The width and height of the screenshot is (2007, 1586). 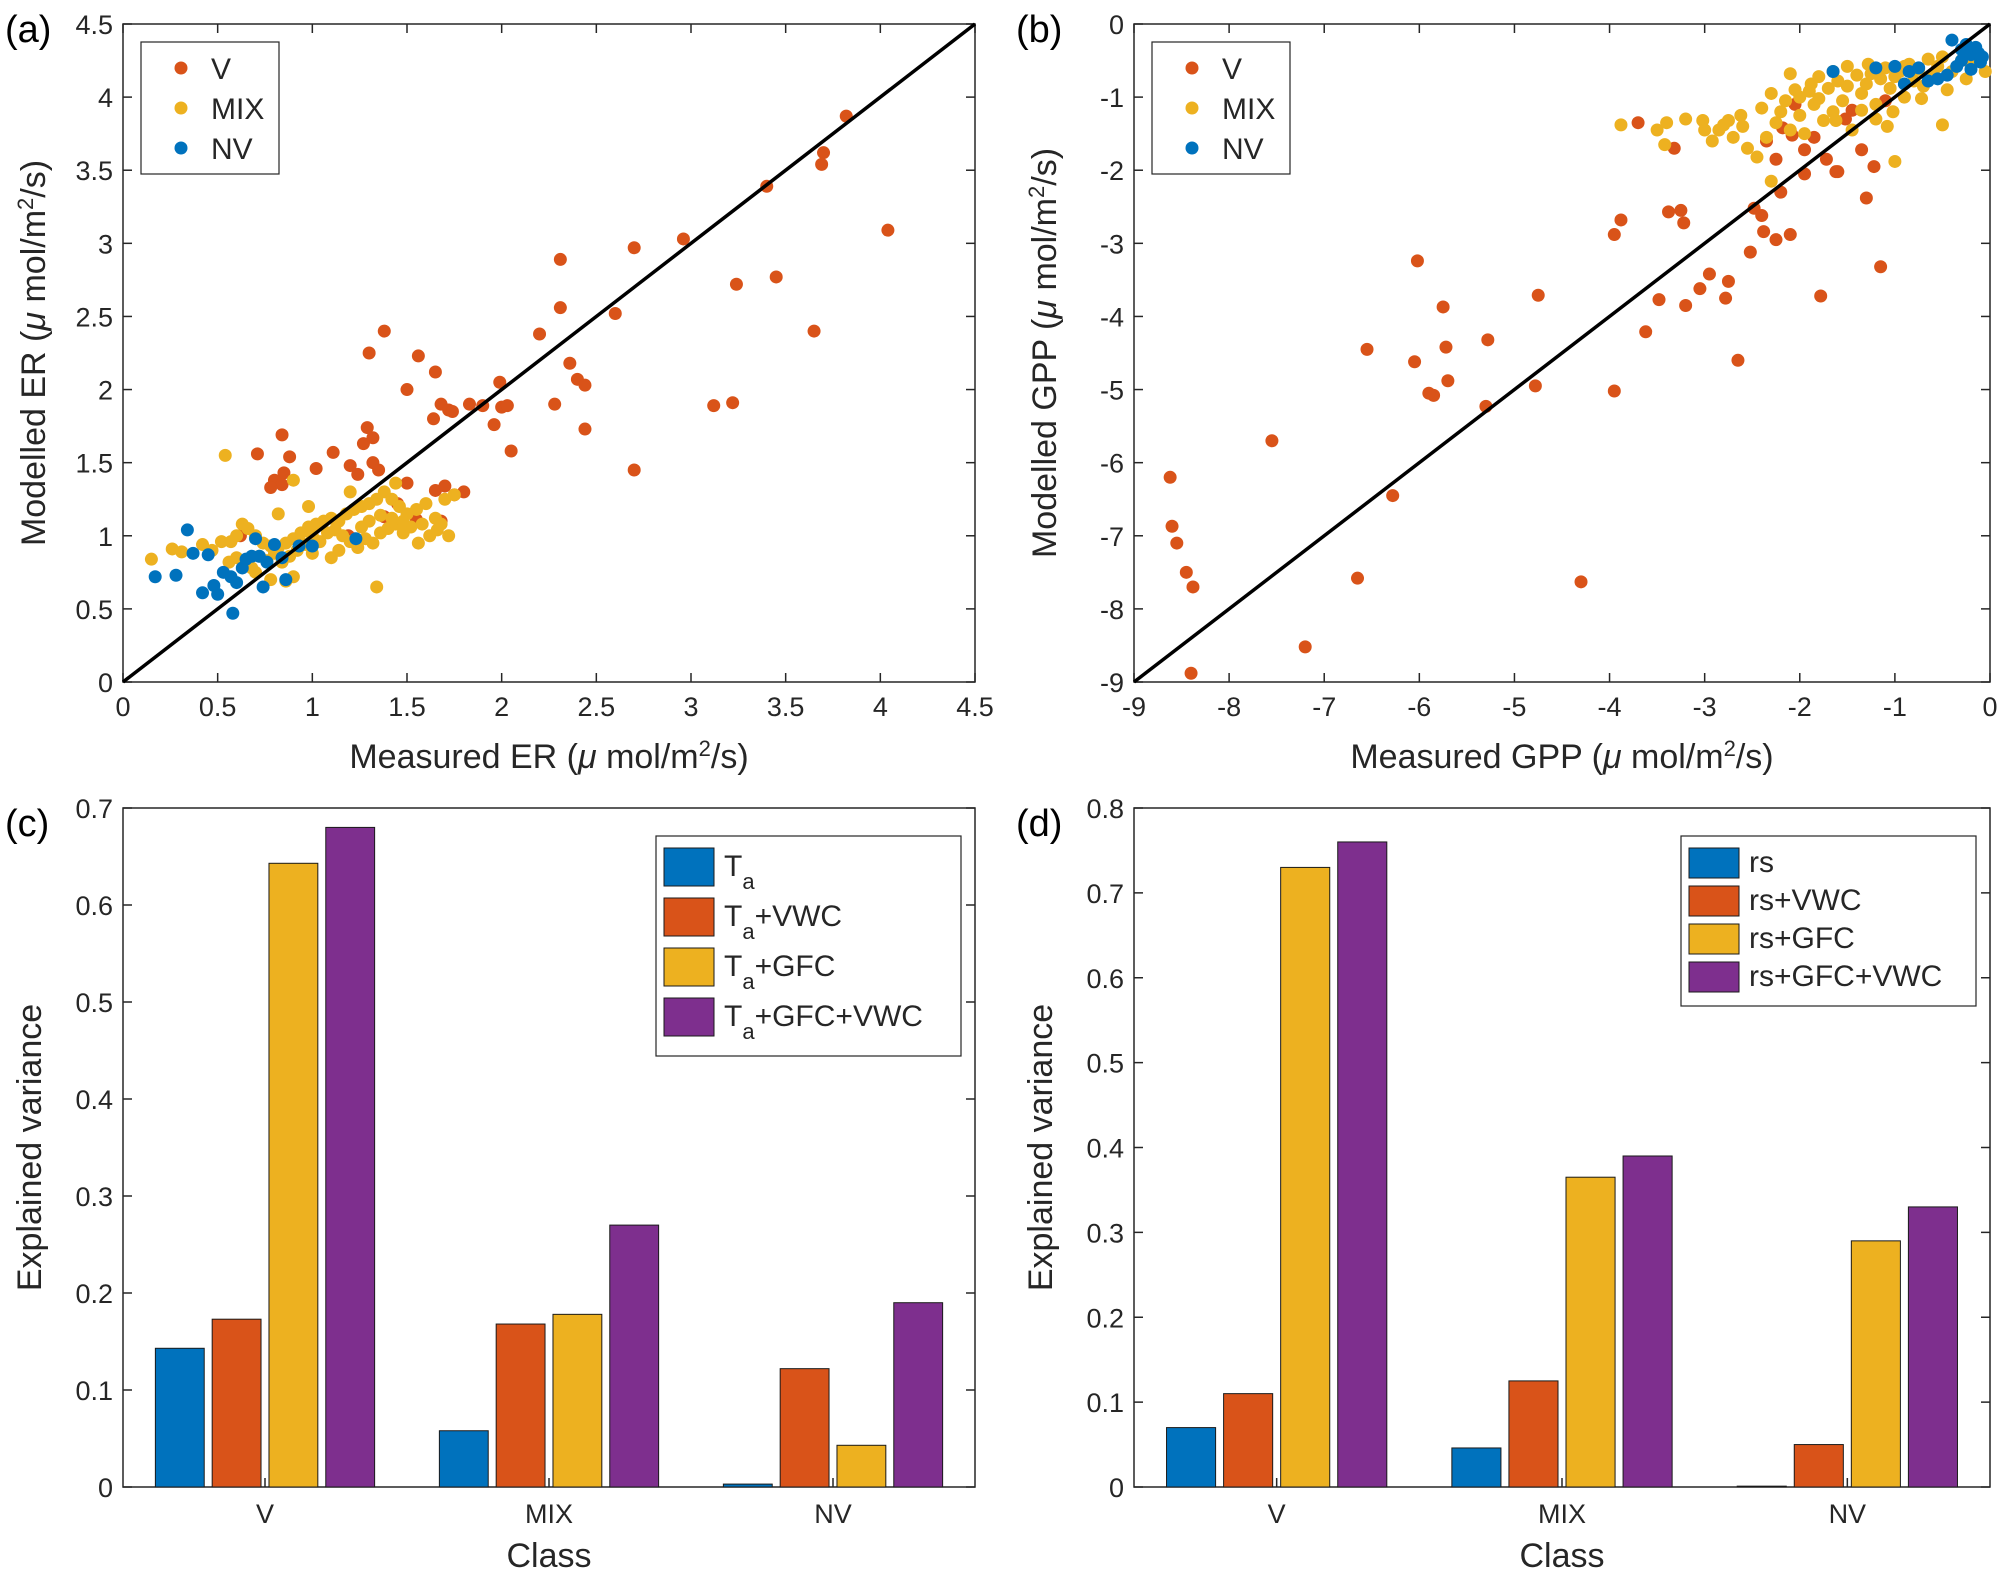 I want to click on bar-ta-gfc, so click(x=577, y=1400).